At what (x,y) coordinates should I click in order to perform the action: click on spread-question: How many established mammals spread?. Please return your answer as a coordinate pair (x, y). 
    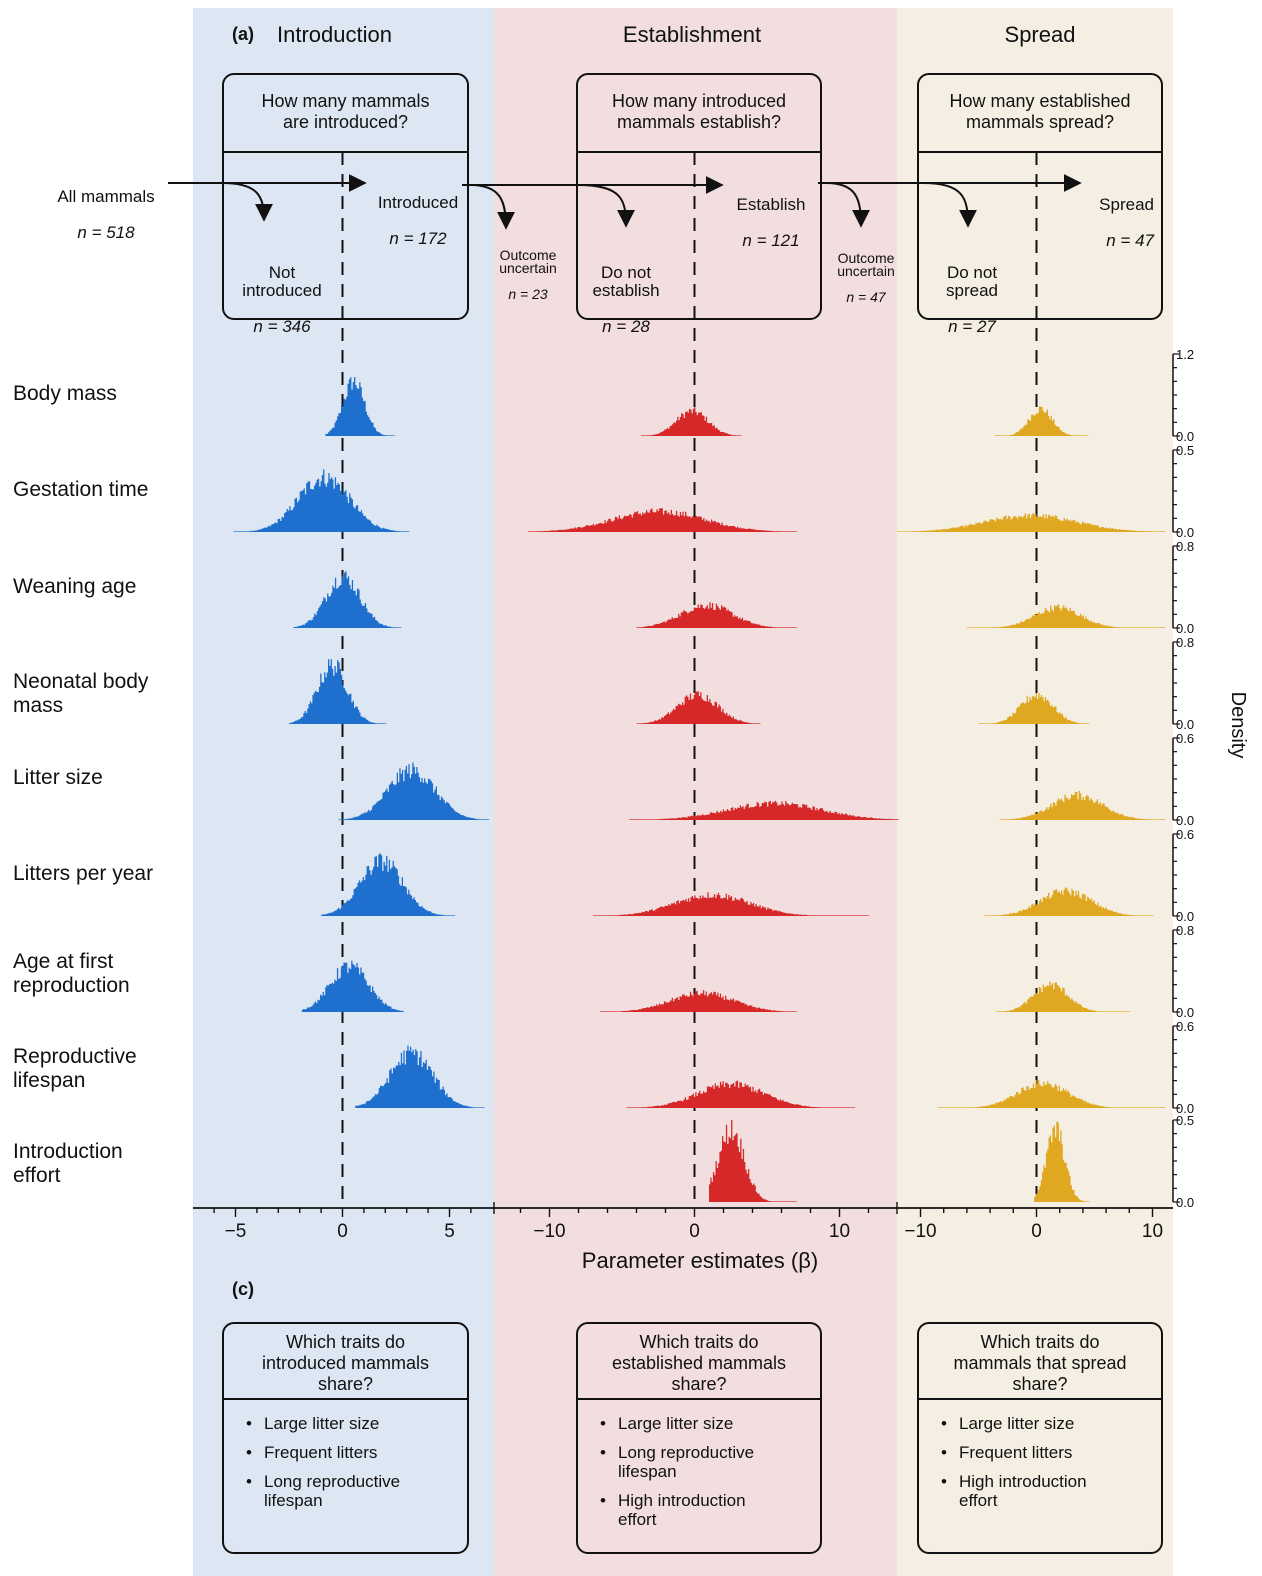
    Looking at the image, I should click on (1040, 114).